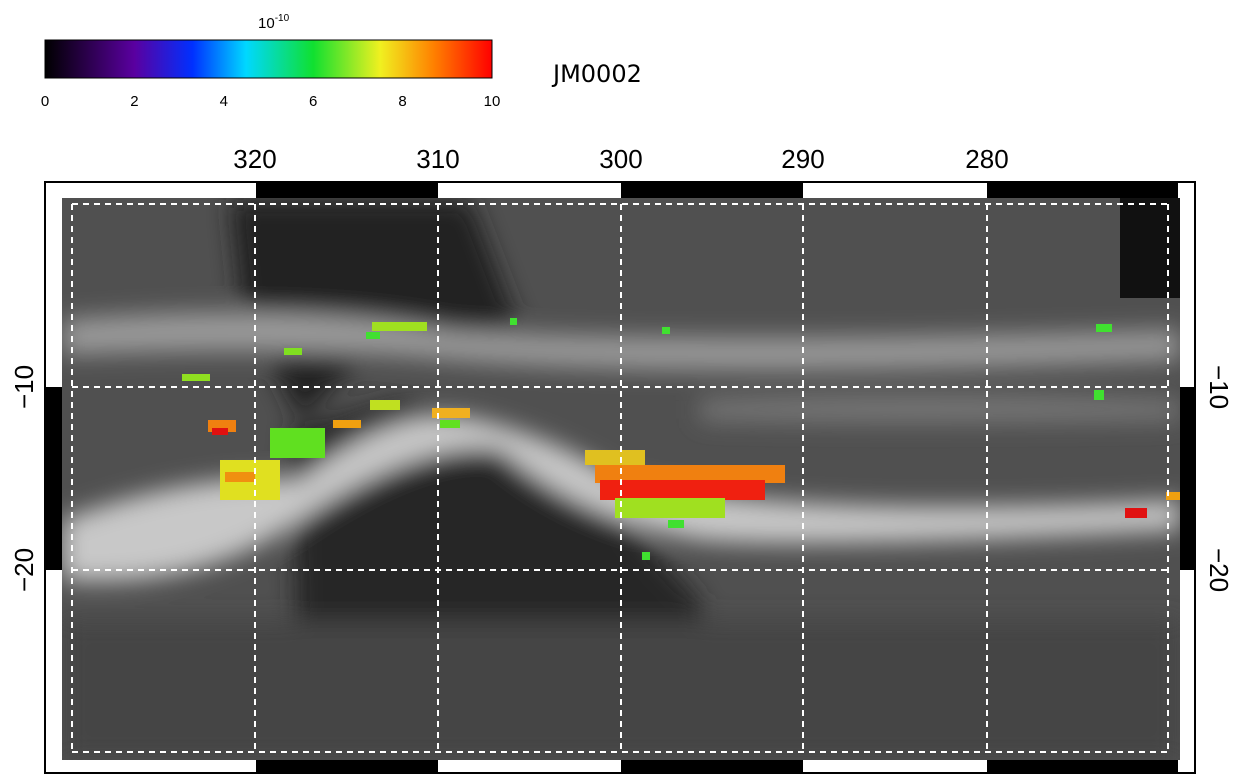 This screenshot has width=1242, height=774. Describe the element at coordinates (313, 101) in the screenshot. I see `colorbar-tick-label: 6` at that location.